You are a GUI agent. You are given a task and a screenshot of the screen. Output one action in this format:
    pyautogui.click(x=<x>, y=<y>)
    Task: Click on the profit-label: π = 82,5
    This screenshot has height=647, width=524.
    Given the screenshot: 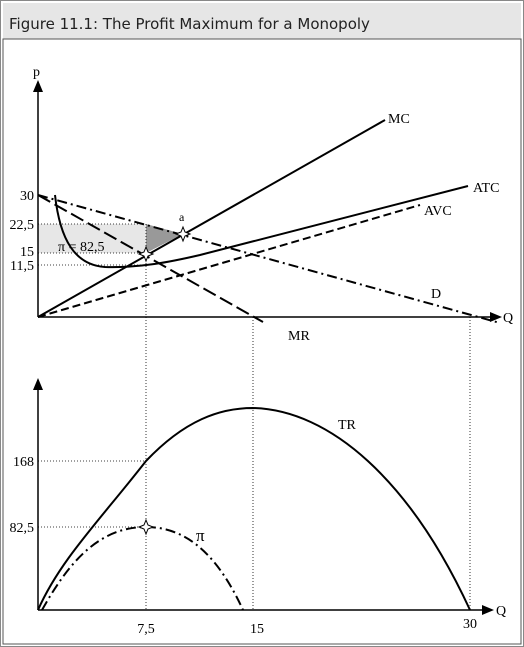 What is the action you would take?
    pyautogui.click(x=81, y=247)
    